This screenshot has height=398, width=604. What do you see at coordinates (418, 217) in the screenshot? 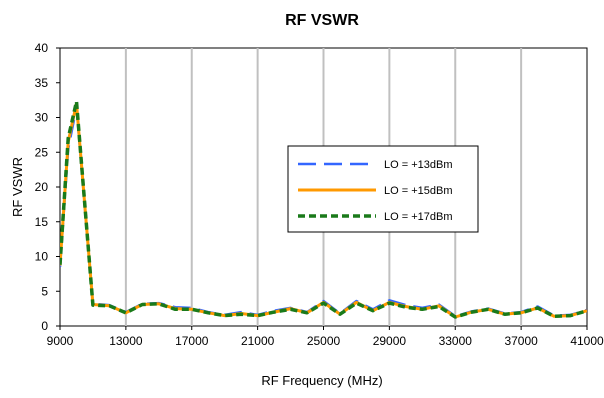
I see `legend-entry-label: LO = +17dBm` at bounding box center [418, 217].